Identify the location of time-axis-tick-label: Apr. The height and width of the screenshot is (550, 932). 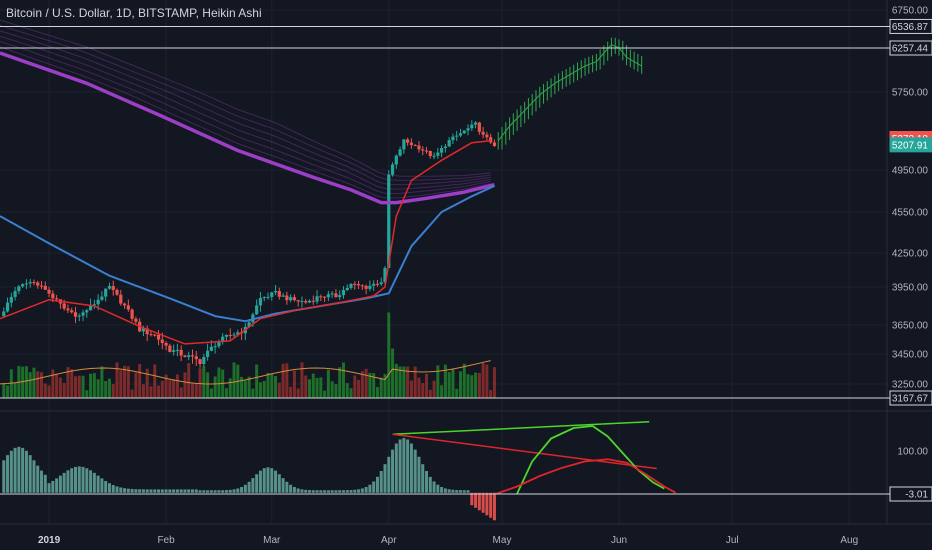
(389, 540).